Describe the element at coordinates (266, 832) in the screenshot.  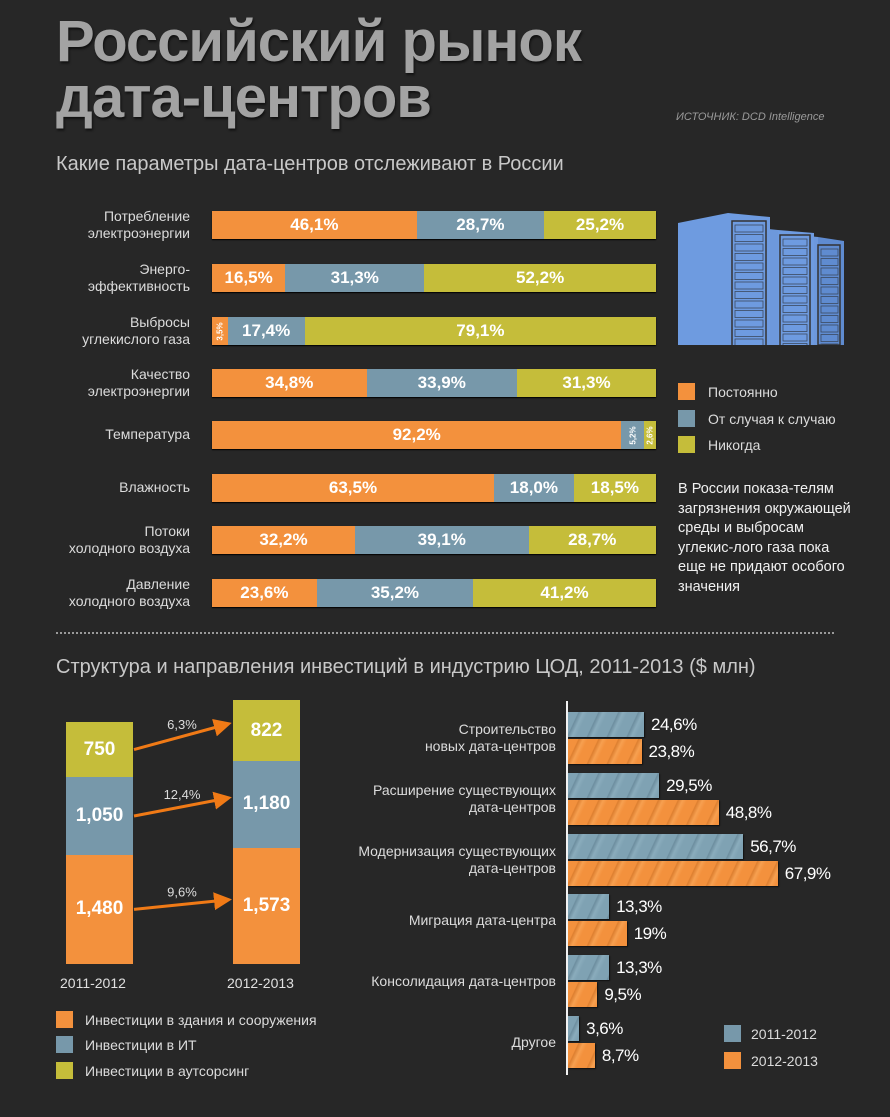
I see `stacked-column: 1,573 1,180 822` at that location.